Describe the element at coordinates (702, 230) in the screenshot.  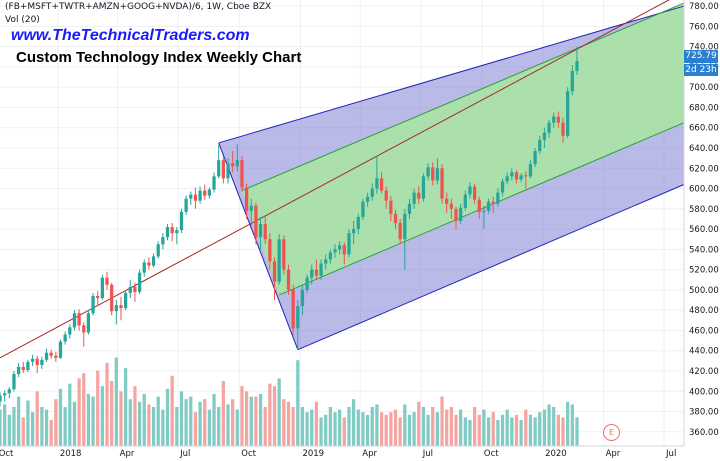
I see `price-axis-background` at that location.